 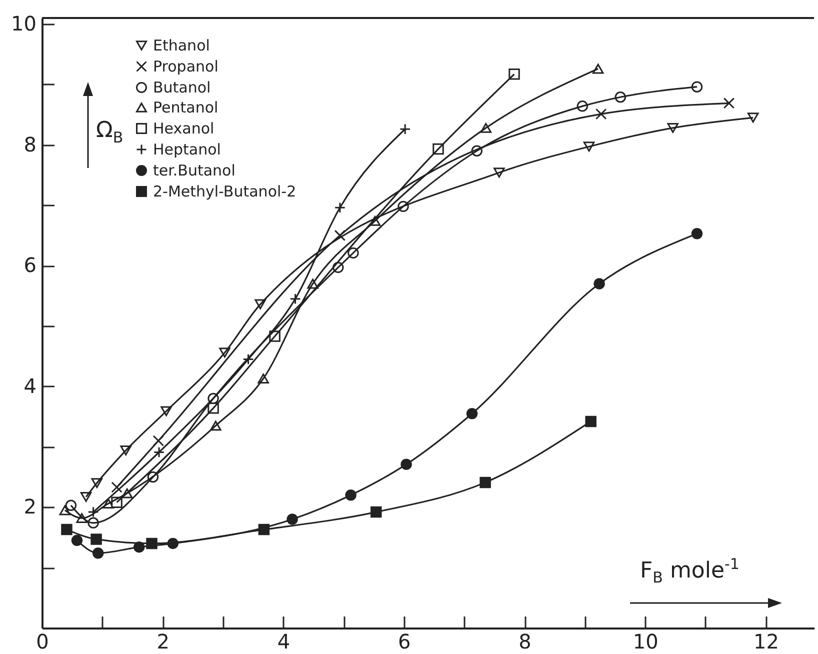 What do you see at coordinates (42, 642) in the screenshot?
I see `x-tick-label: 0` at bounding box center [42, 642].